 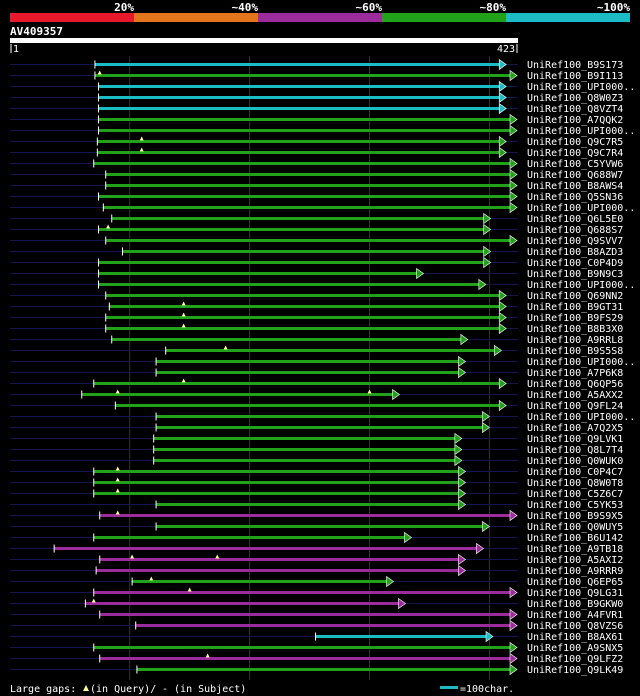 I want to click on hit-row: UniRef100_B8AWS4, so click(x=316, y=186).